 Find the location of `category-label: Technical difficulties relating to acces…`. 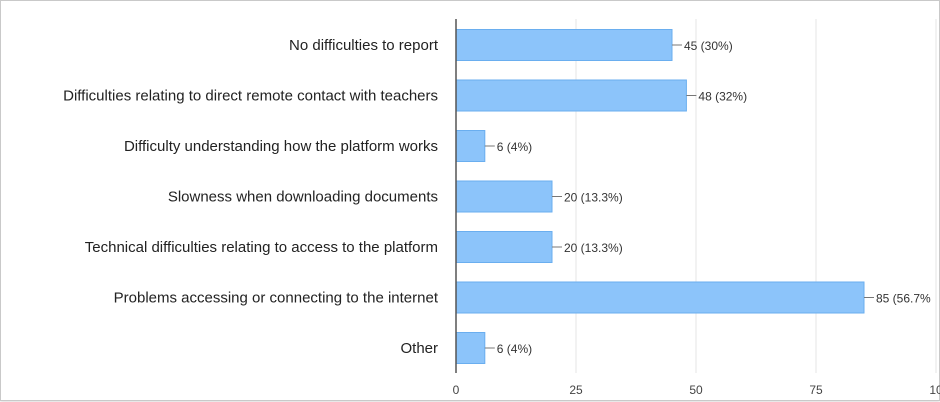

category-label: Technical difficulties relating to acces… is located at coordinates (261, 247).